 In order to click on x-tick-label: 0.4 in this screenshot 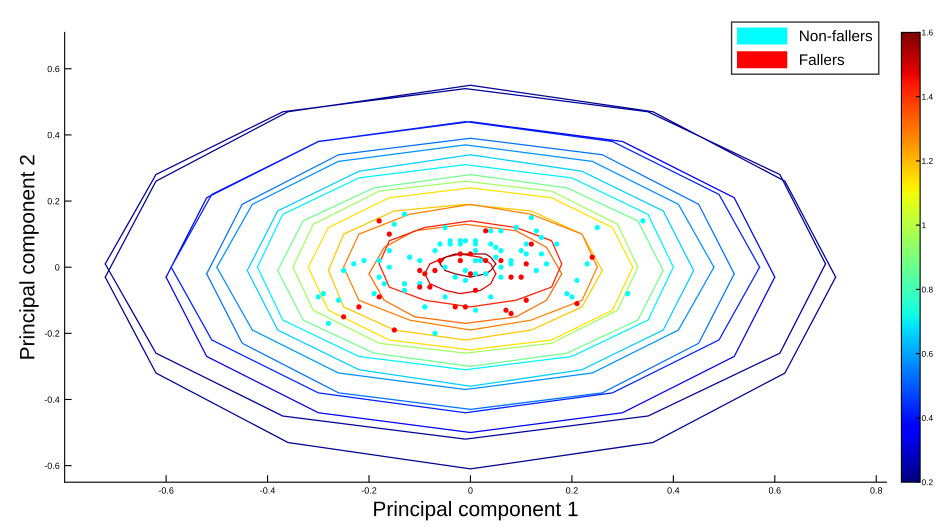, I will do `click(673, 490)`.